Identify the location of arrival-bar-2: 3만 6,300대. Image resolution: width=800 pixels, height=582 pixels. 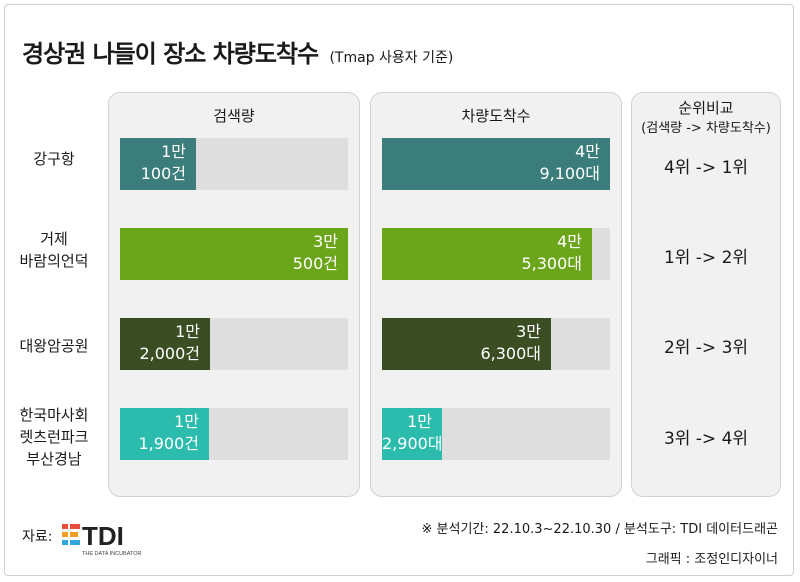
(466, 344).